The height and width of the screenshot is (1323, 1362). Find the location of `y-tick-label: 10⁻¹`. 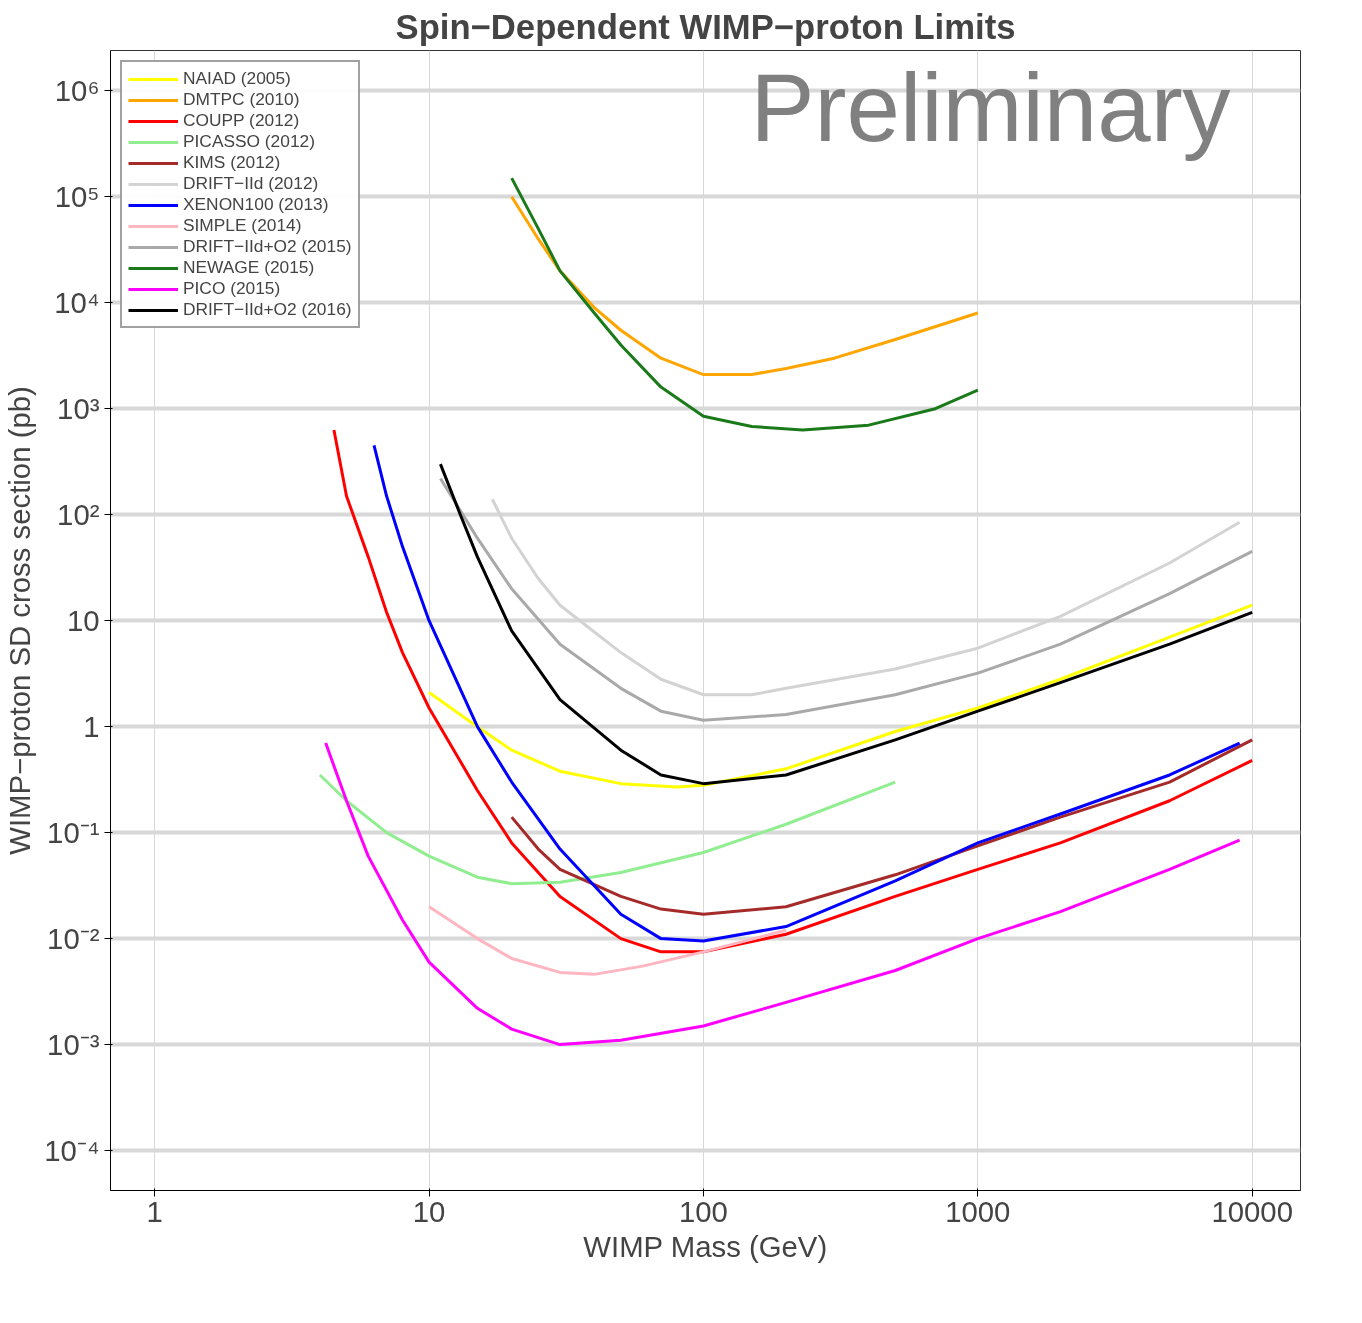

y-tick-label: 10⁻¹ is located at coordinates (73, 833).